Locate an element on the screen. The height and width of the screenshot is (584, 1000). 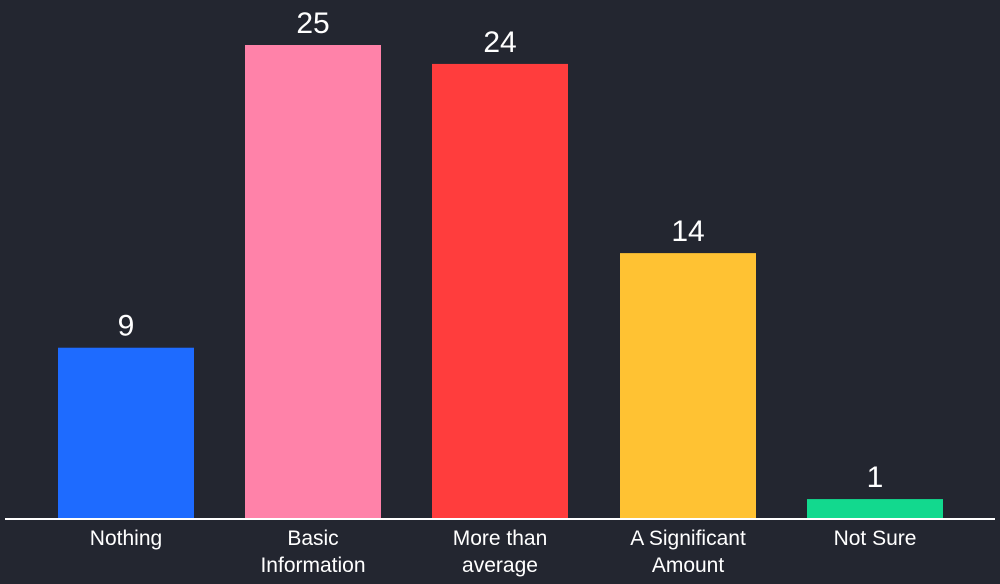
category-label-1-line-1: Nothing is located at coordinates (126, 538).